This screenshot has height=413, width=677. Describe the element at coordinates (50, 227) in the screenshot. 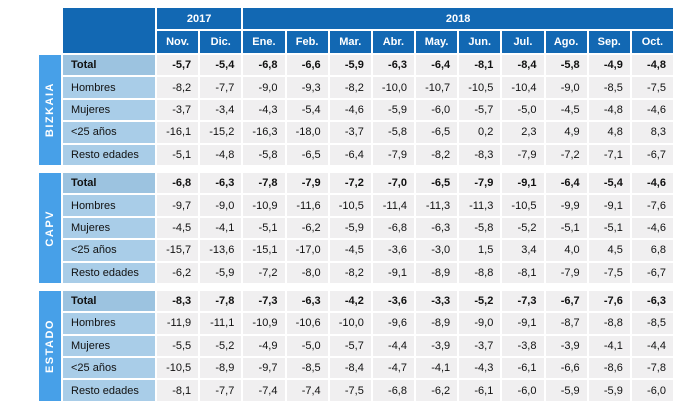

I see `group-band: CAPV` at that location.